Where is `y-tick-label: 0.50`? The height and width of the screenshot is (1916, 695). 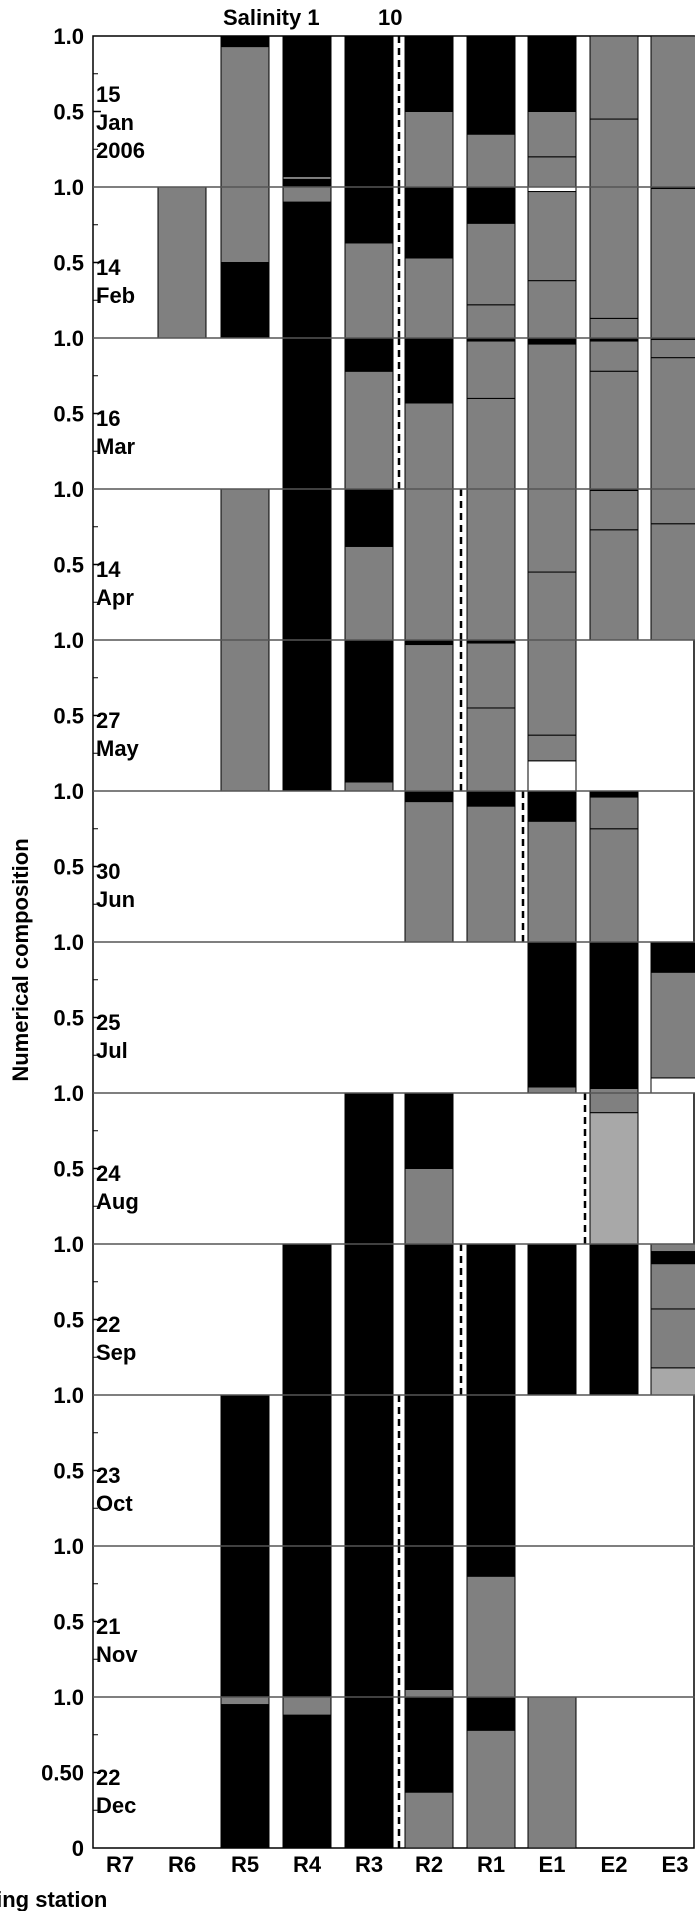 y-tick-label: 0.50 is located at coordinates (62, 1773).